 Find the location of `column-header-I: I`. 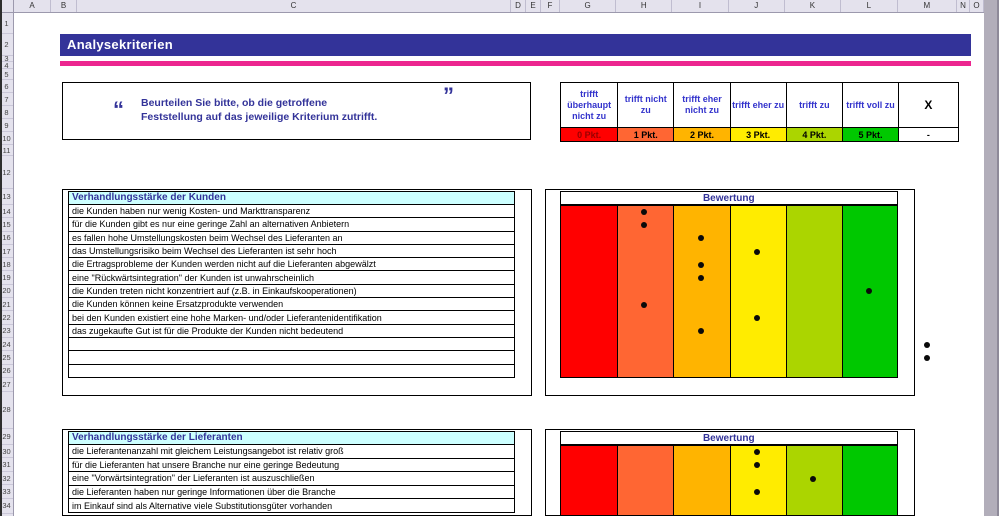

column-header-I: I is located at coordinates (700, 6).